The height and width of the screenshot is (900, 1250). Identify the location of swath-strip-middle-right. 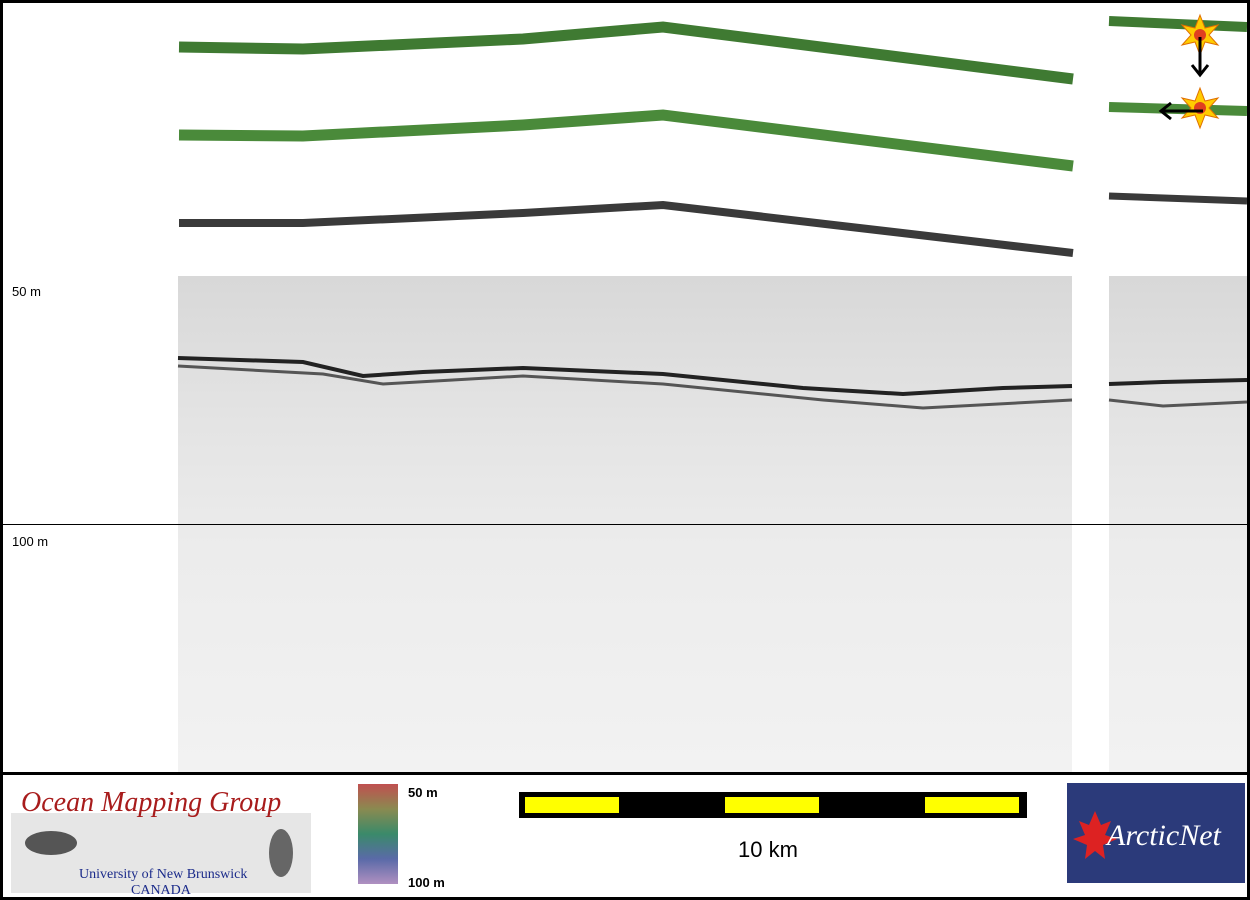
(1177, 109).